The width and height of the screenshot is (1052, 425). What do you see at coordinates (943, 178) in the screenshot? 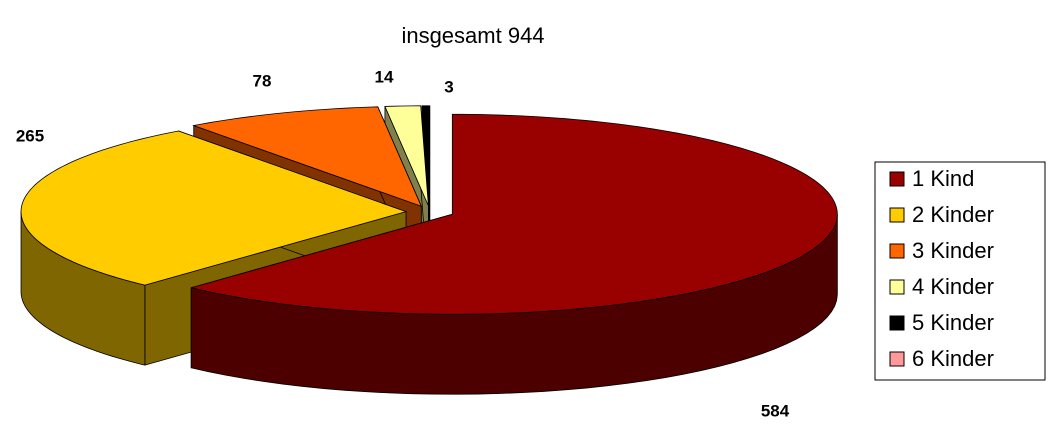
I see `legend-label: 1 Kind` at bounding box center [943, 178].